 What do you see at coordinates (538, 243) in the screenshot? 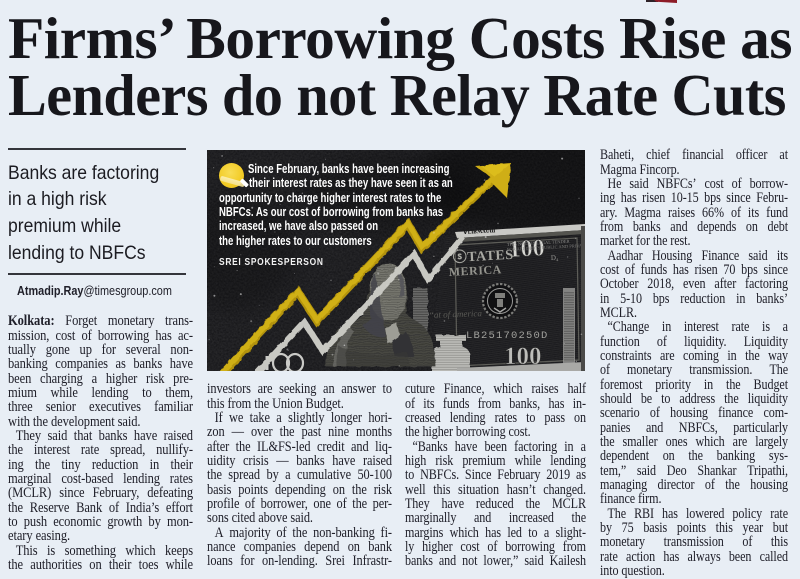
I see `svg-text: THIS NOTE IS LEGAL TENDER` at bounding box center [538, 243].